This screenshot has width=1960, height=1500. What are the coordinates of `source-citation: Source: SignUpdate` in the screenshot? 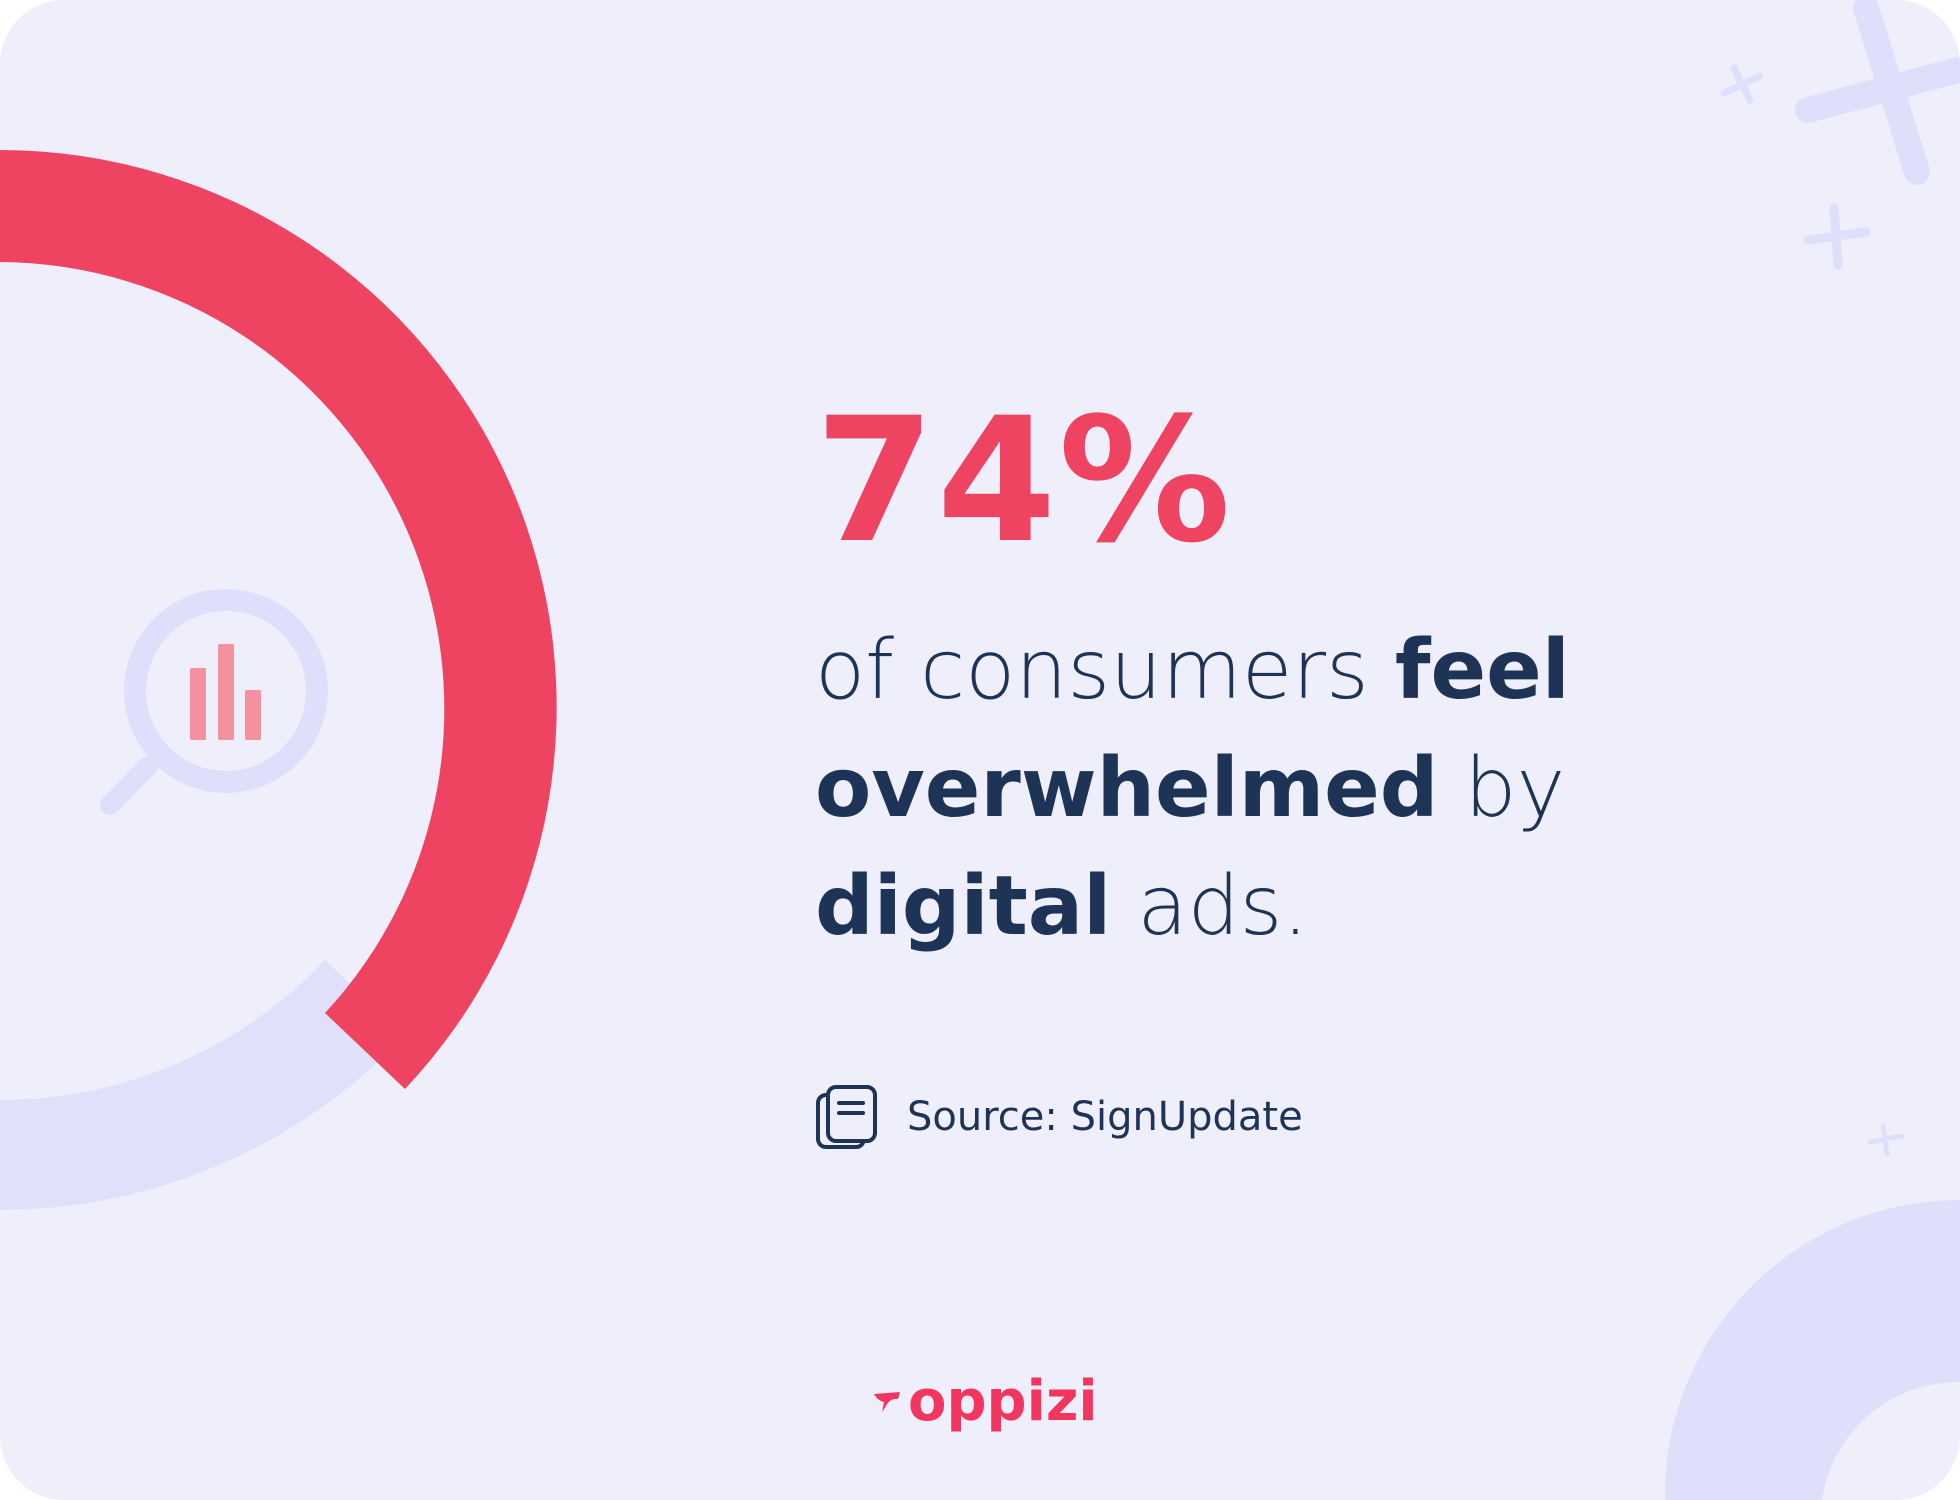 It's located at (1059, 1117).